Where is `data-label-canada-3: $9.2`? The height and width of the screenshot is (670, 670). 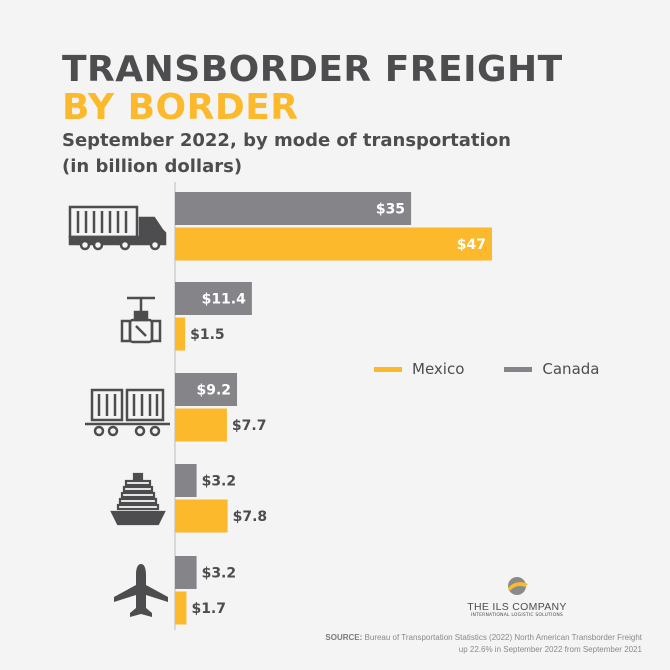 data-label-canada-3: $9.2 is located at coordinates (214, 391).